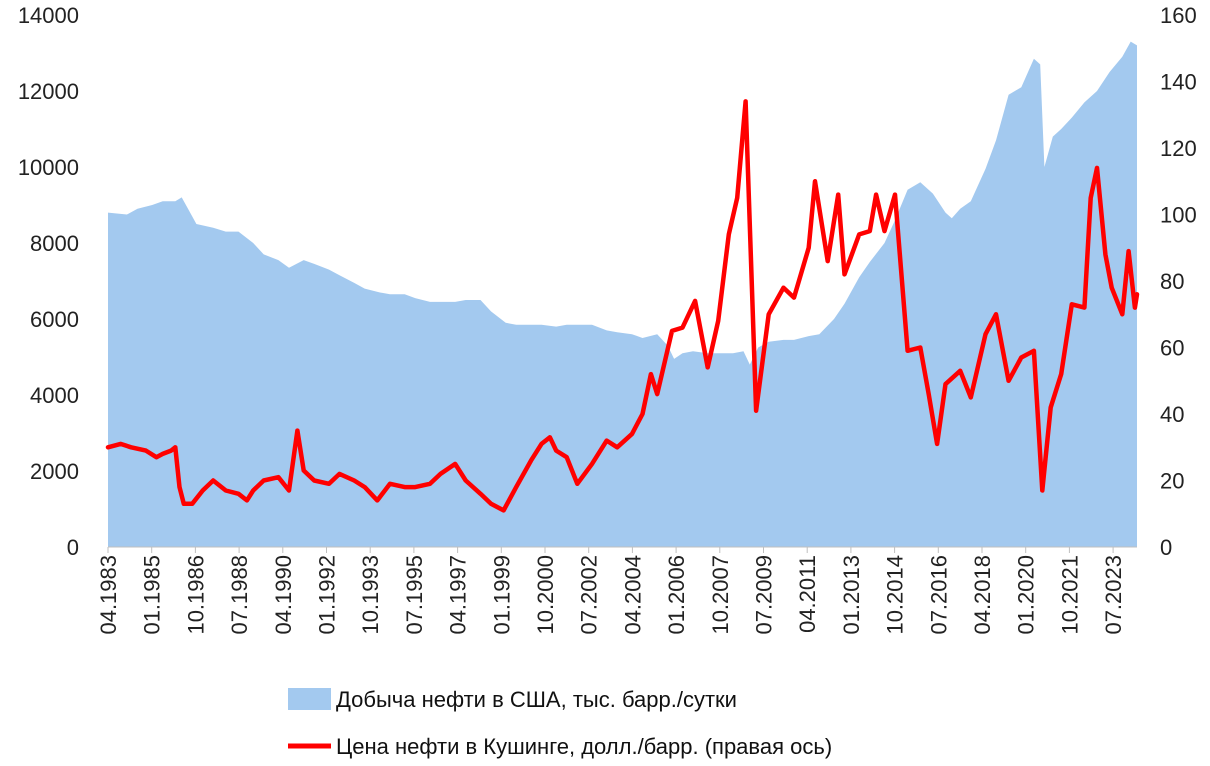 The image size is (1210, 766). I want to click on x-tick-label: 01.1992, so click(327, 595).